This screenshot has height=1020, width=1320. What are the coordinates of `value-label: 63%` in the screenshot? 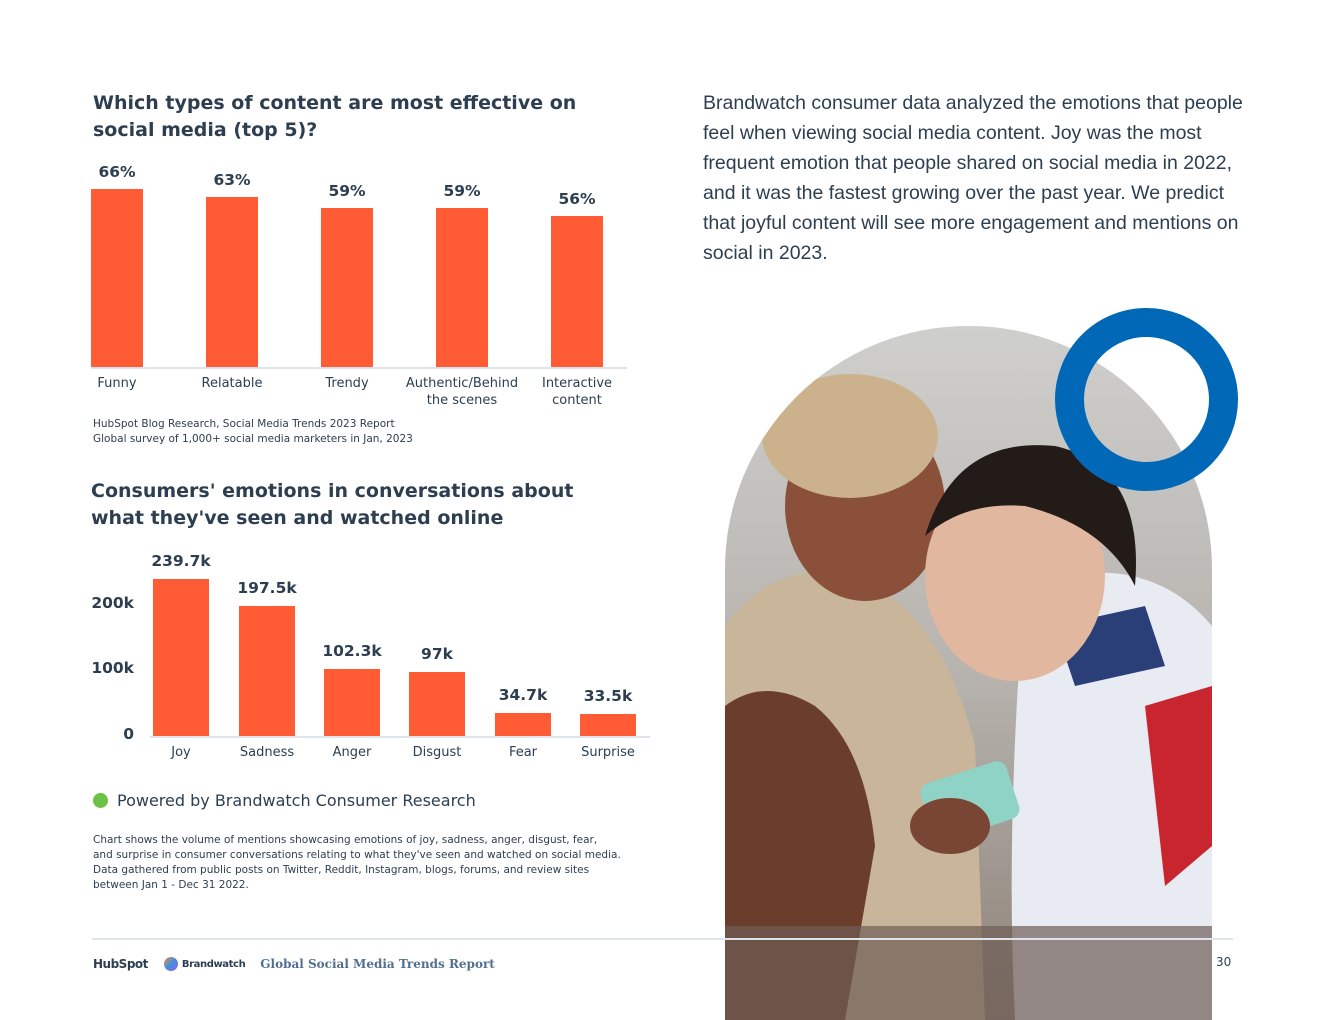 It's located at (232, 180).